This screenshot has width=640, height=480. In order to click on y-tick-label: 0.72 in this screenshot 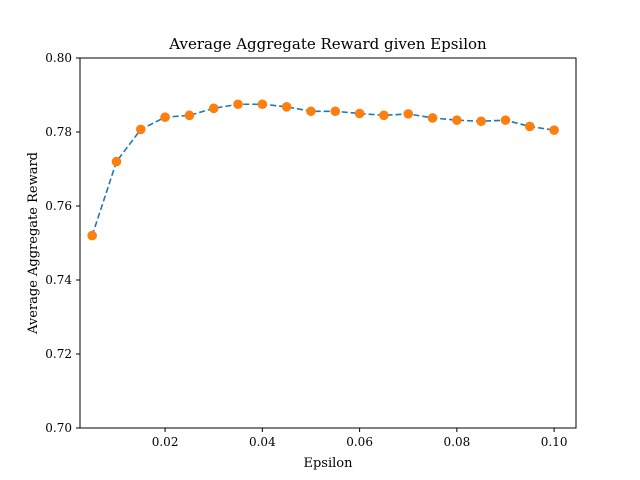, I will do `click(58, 354)`.